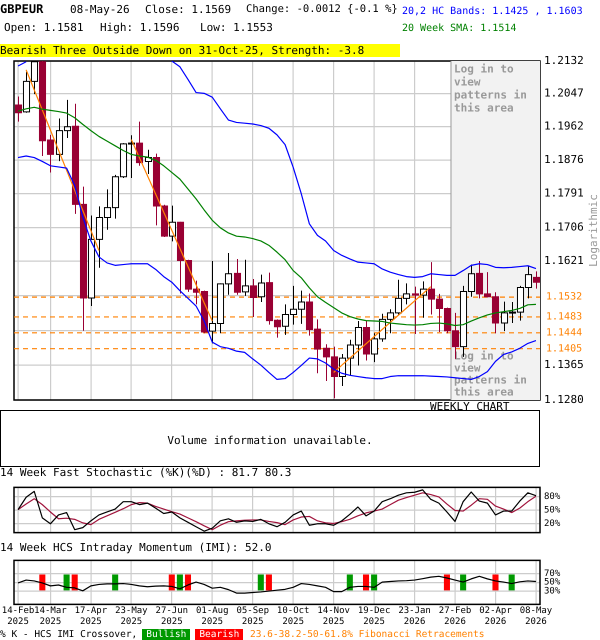 The image size is (600, 640). I want to click on x-tick-label: 14-Mar 2025, so click(51, 616).